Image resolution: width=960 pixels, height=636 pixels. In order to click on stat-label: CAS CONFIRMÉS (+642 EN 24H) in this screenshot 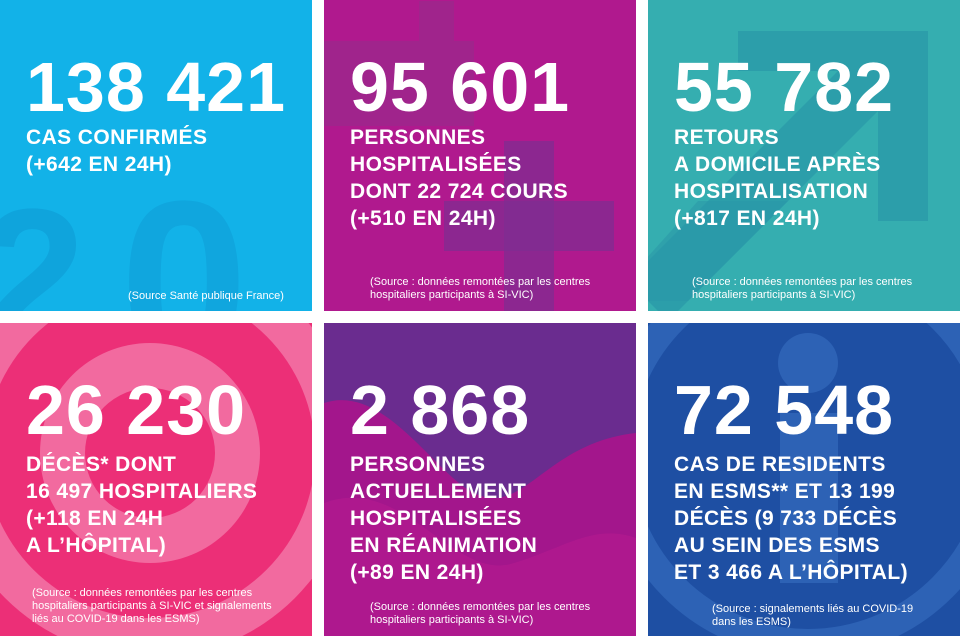, I will do `click(117, 151)`.